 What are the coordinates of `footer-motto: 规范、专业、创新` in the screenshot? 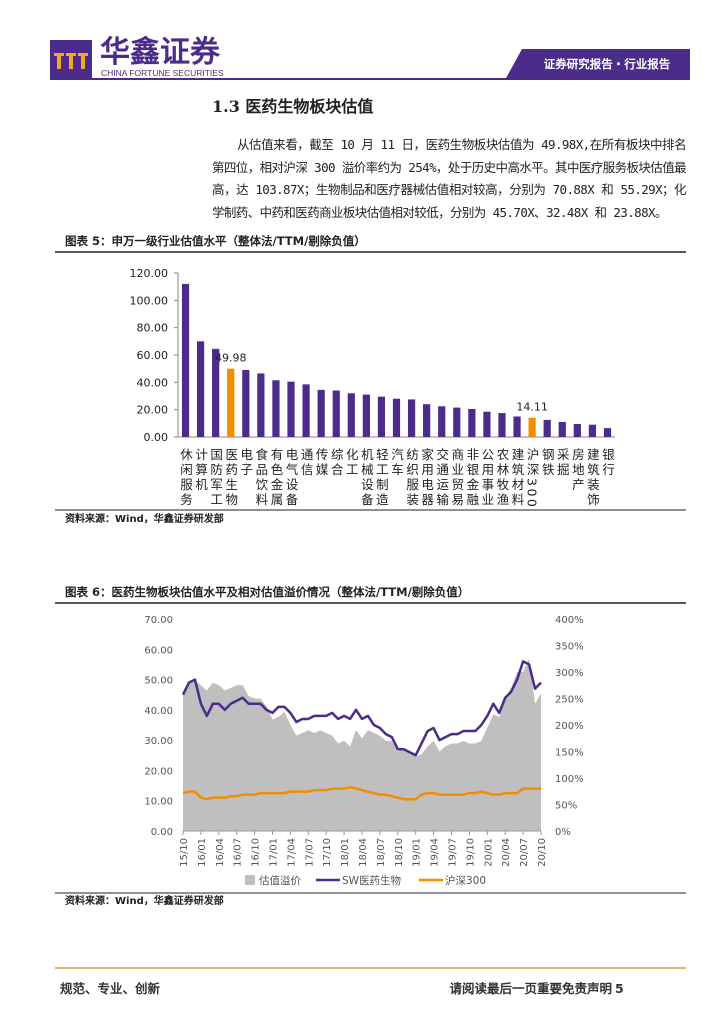 It's located at (110, 988).